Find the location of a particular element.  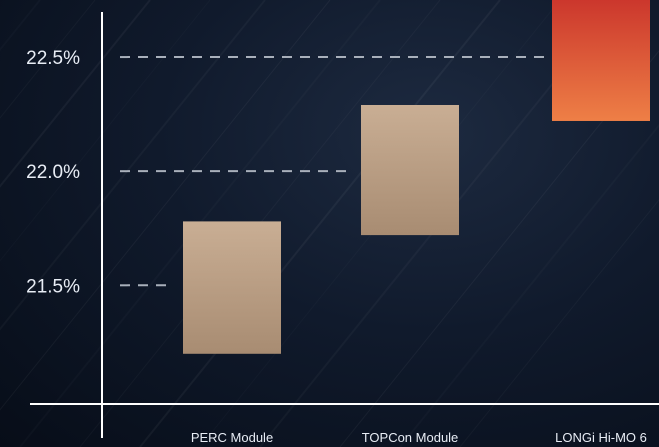

y-tick-labels: 21.5% 22.0% 22.5% is located at coordinates (53, 172).